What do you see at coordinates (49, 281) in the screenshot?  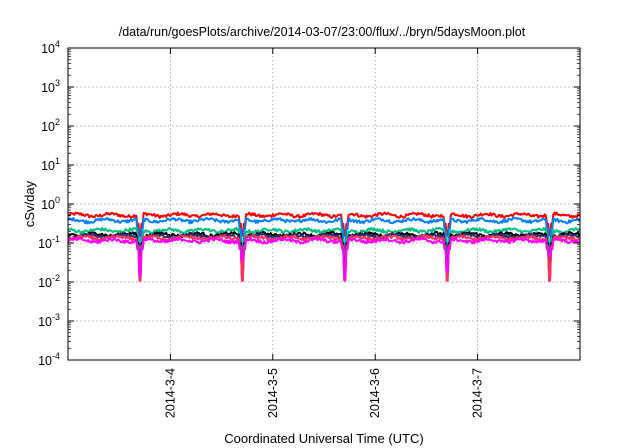 I see `y-tick-label: 10⁻²` at bounding box center [49, 281].